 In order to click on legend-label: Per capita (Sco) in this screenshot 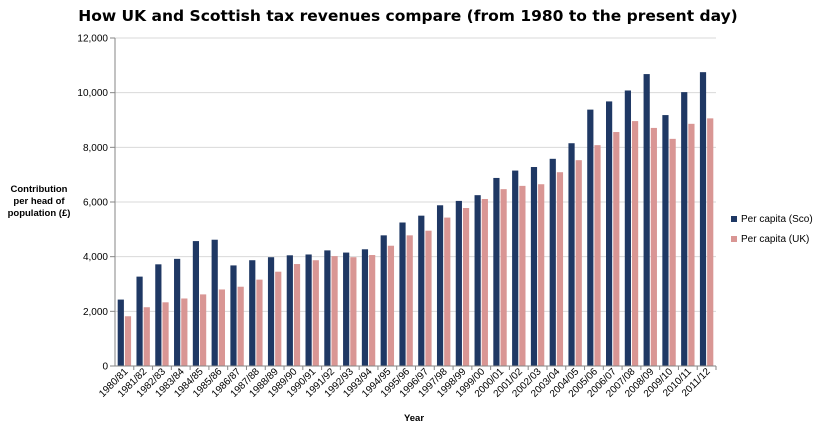, I will do `click(777, 219)`.